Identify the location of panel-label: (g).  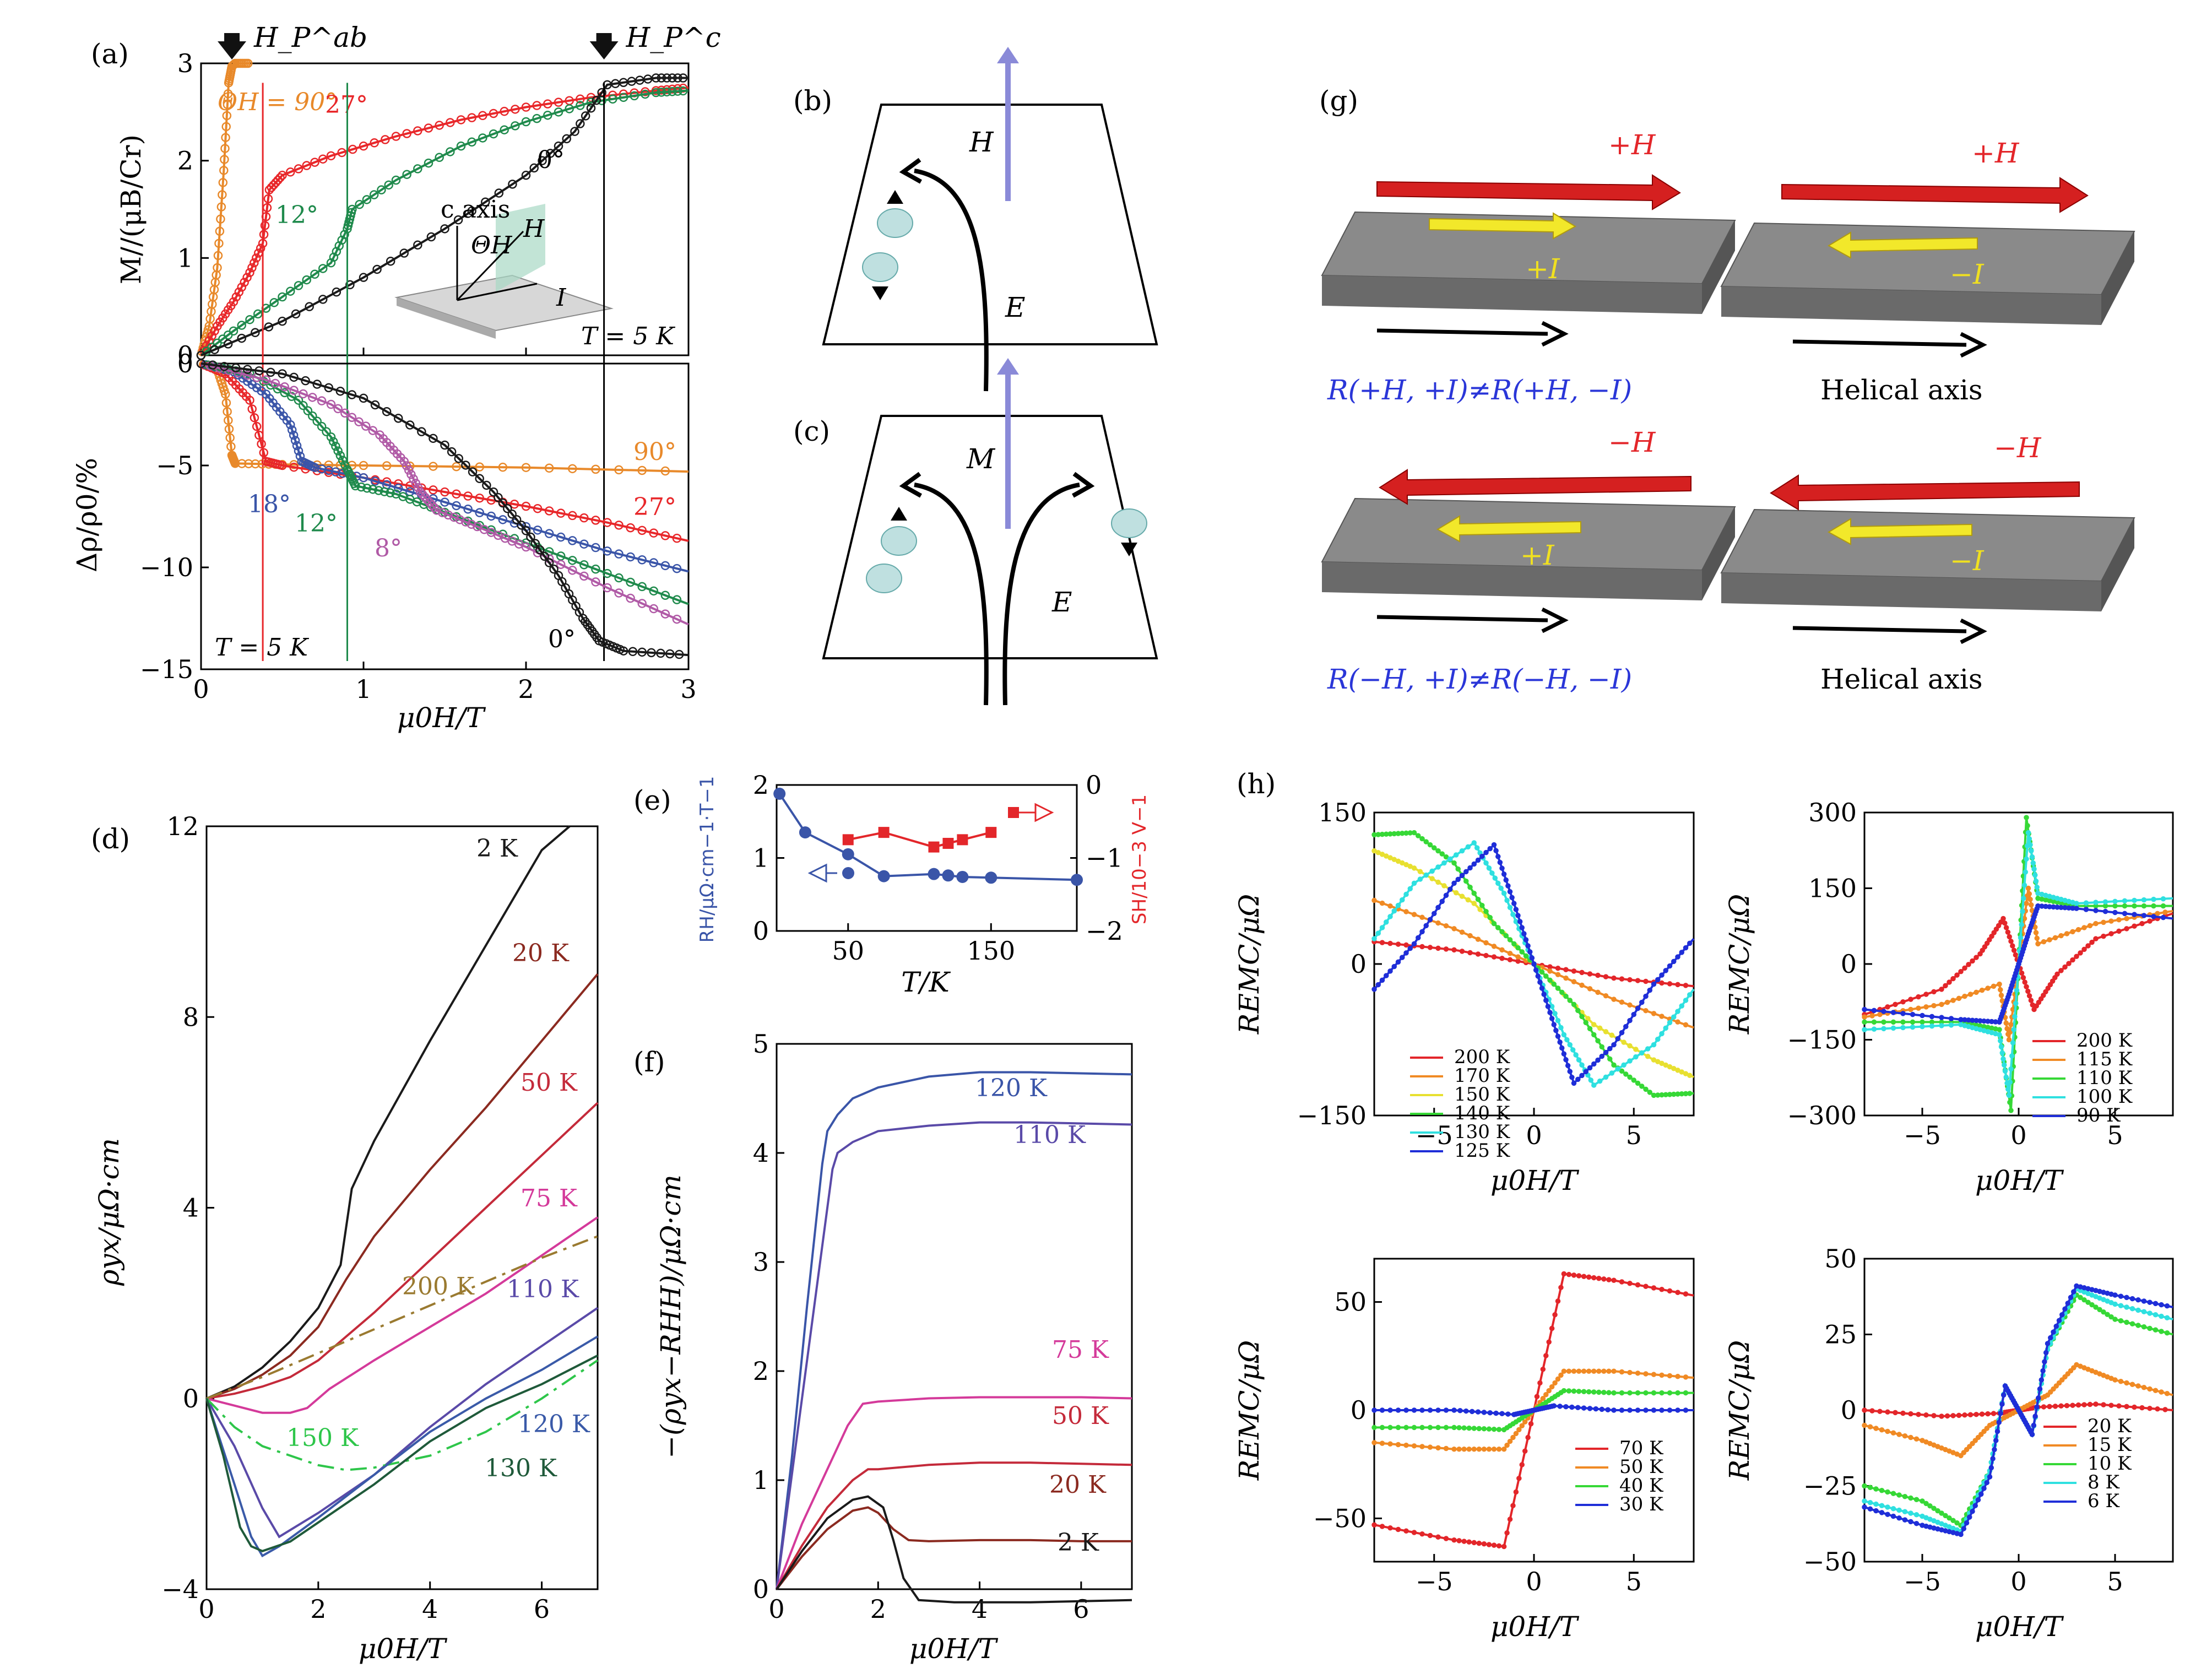
(1338, 101).